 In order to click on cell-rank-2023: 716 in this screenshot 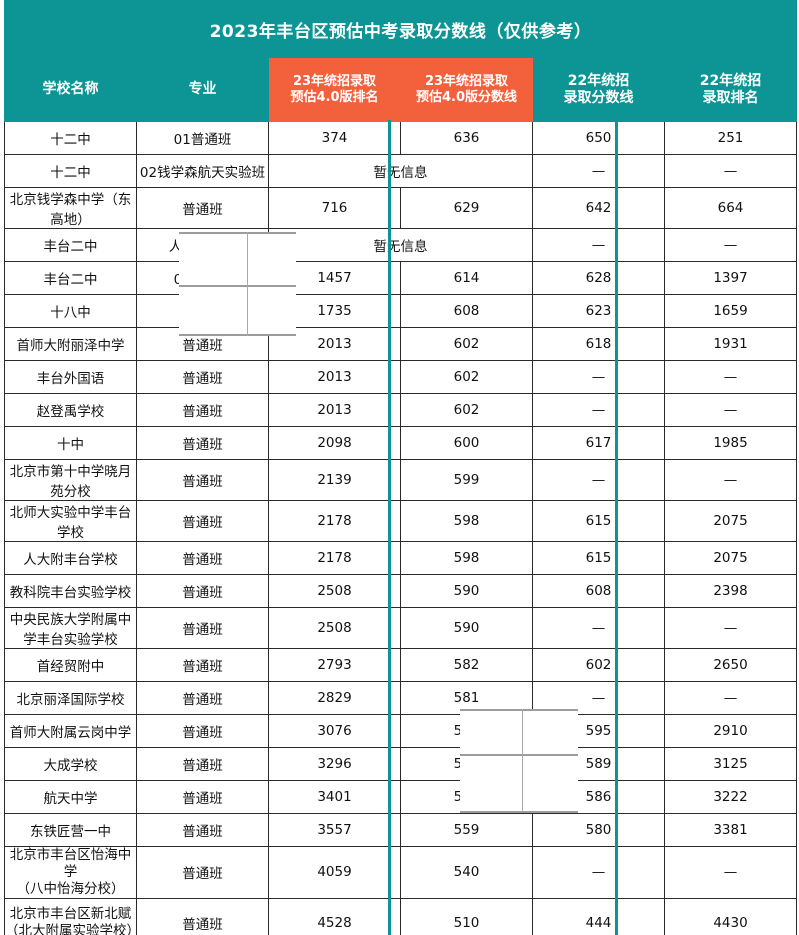, I will do `click(334, 208)`.